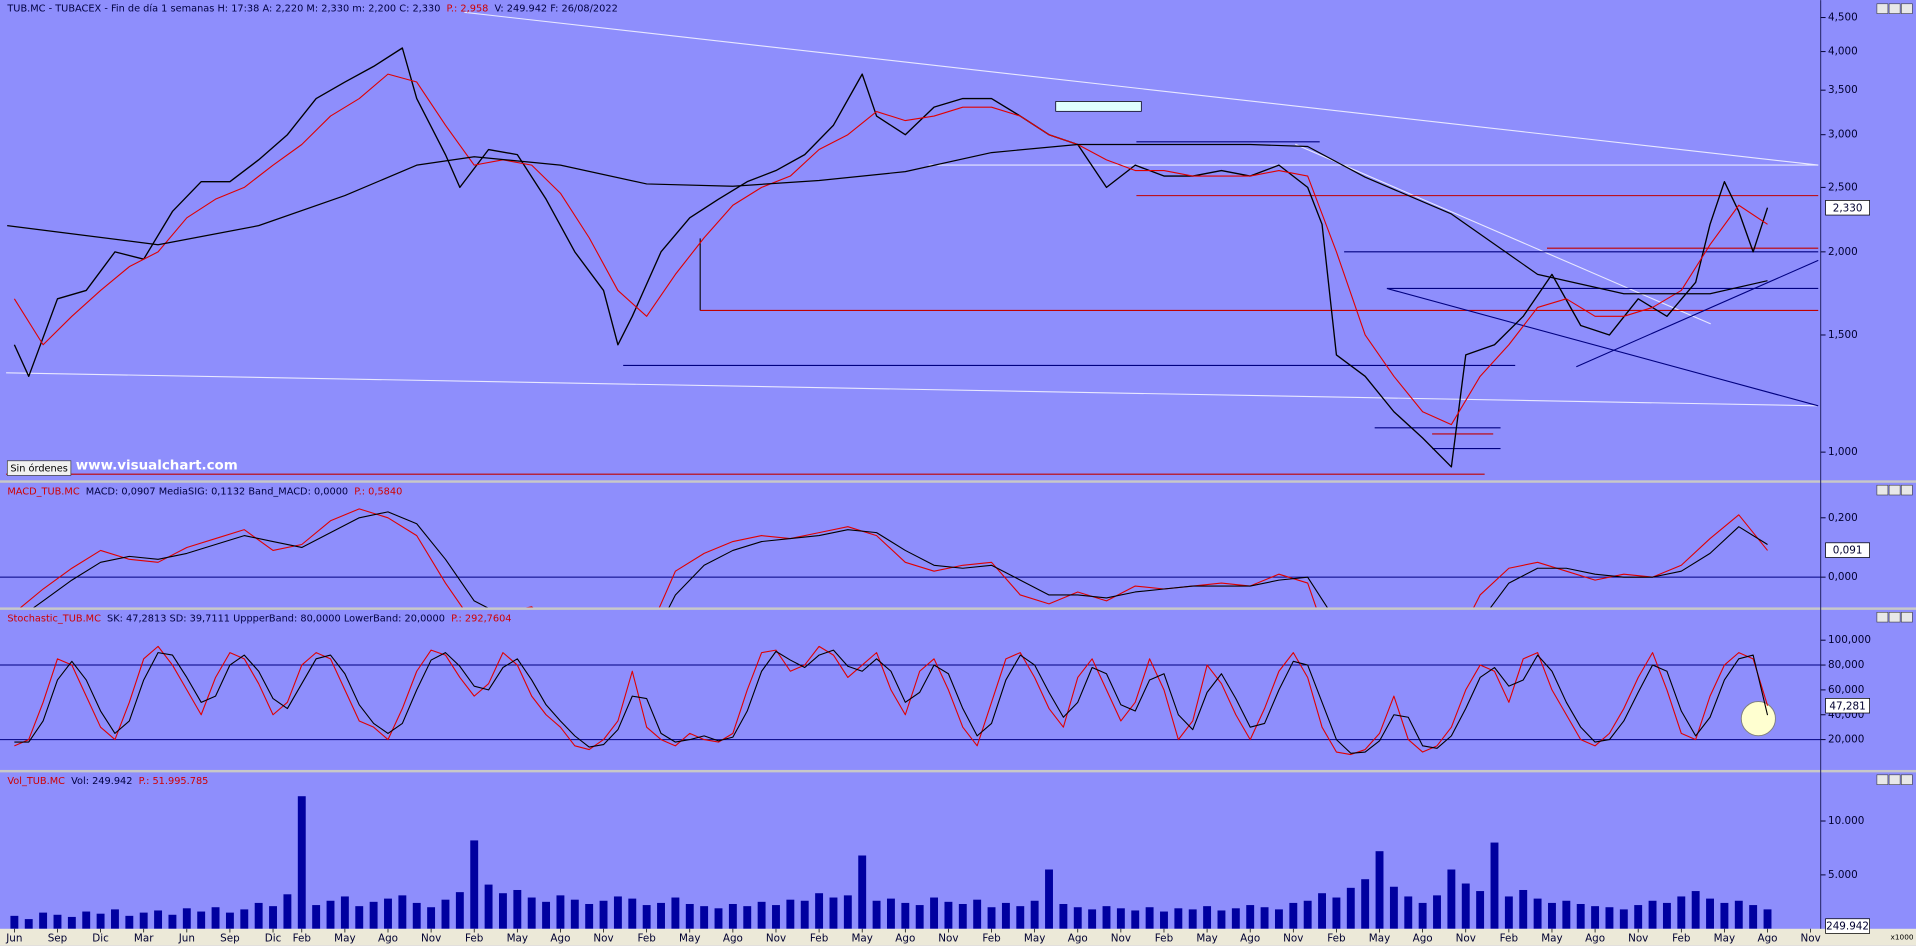 Image resolution: width=1916 pixels, height=946 pixels. I want to click on orders-button, so click(39, 468).